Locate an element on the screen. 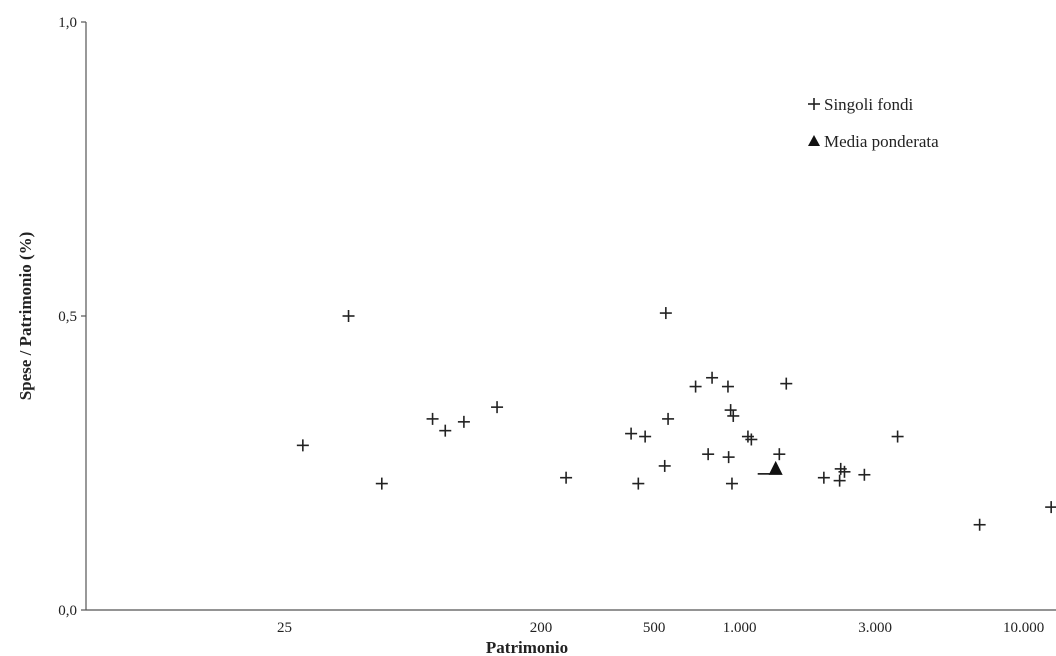 The image size is (1056, 656). x-tick-label: 3.000 is located at coordinates (875, 628).